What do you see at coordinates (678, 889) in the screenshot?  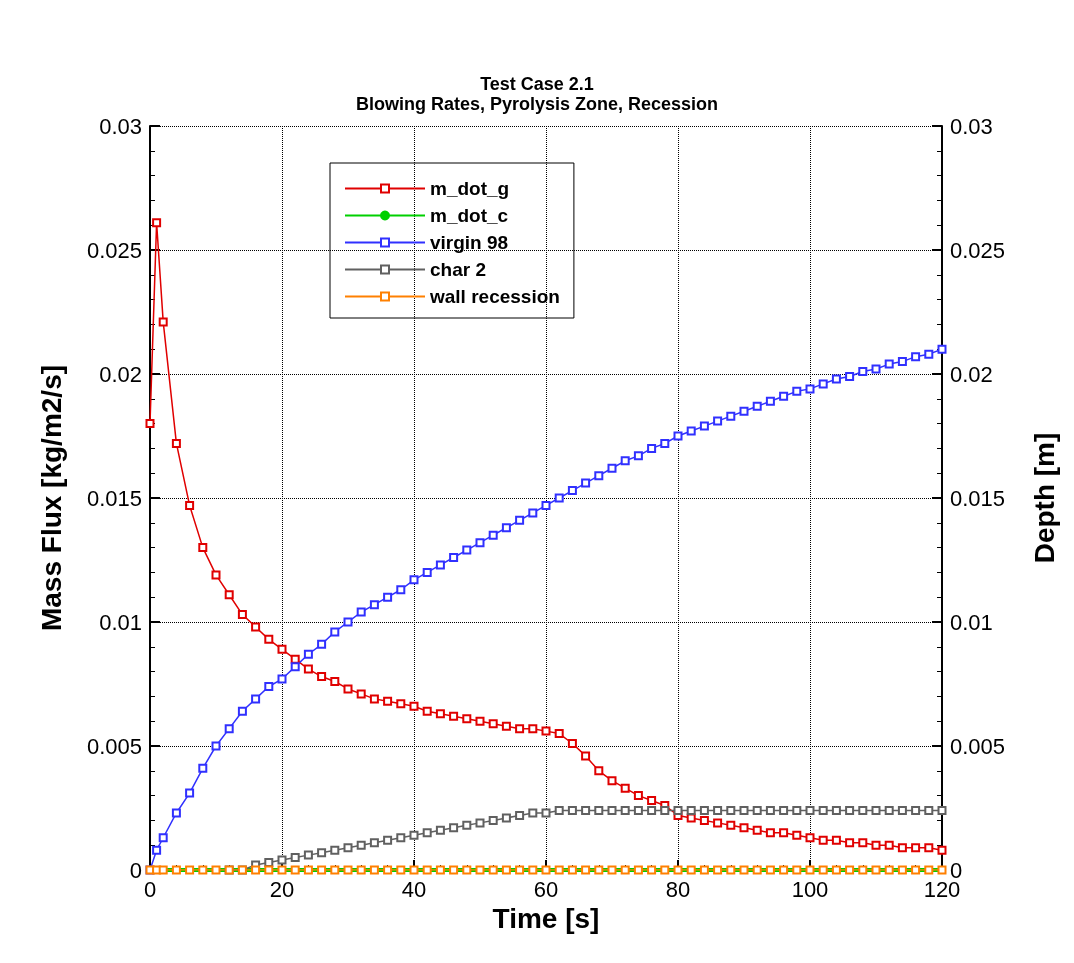 I see `x-tick-label: 80` at bounding box center [678, 889].